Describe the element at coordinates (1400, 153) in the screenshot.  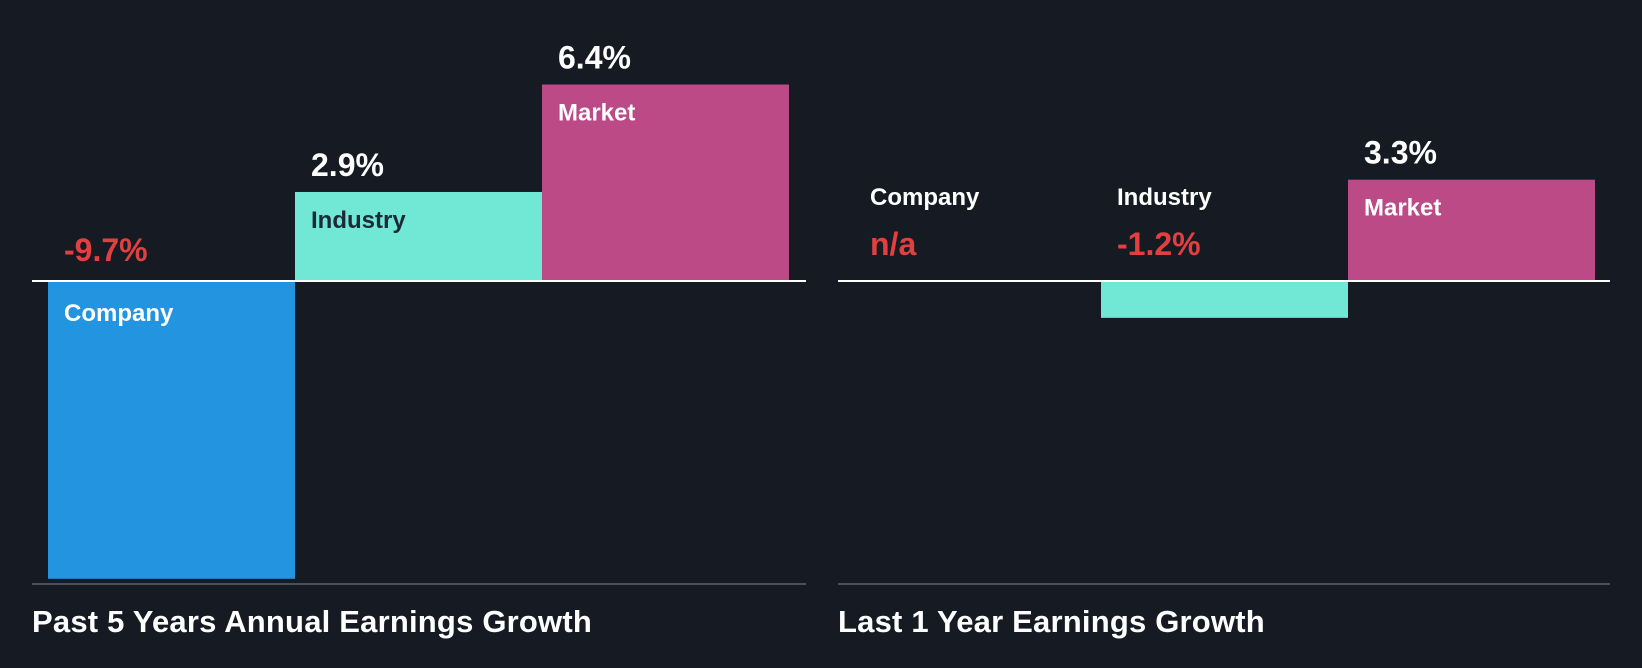
I see `value-label-market-last-1-year: 3.3%` at that location.